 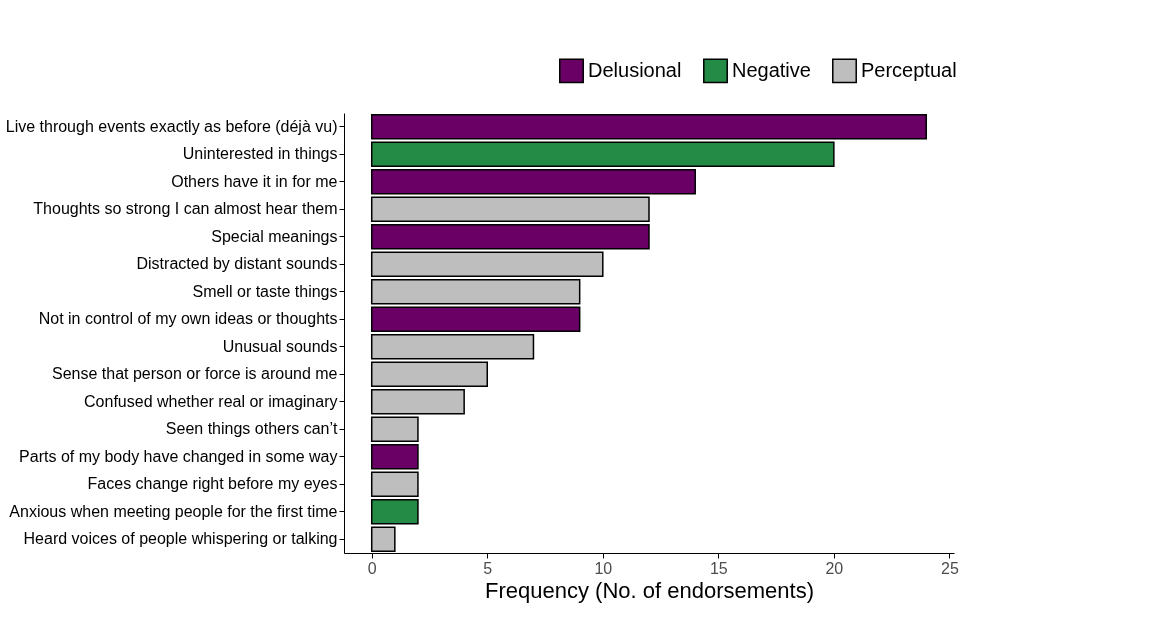 What do you see at coordinates (211, 401) in the screenshot?
I see `y-tick-label: Confused whether real or imaginary` at bounding box center [211, 401].